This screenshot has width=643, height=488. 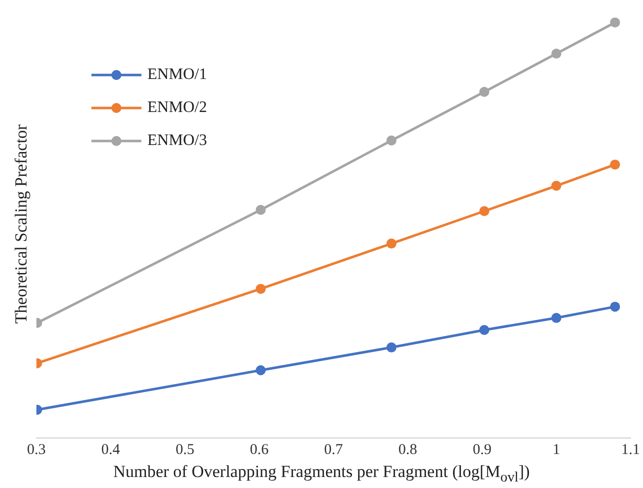 What do you see at coordinates (260, 450) in the screenshot?
I see `x-tick-label: 0.6` at bounding box center [260, 450].